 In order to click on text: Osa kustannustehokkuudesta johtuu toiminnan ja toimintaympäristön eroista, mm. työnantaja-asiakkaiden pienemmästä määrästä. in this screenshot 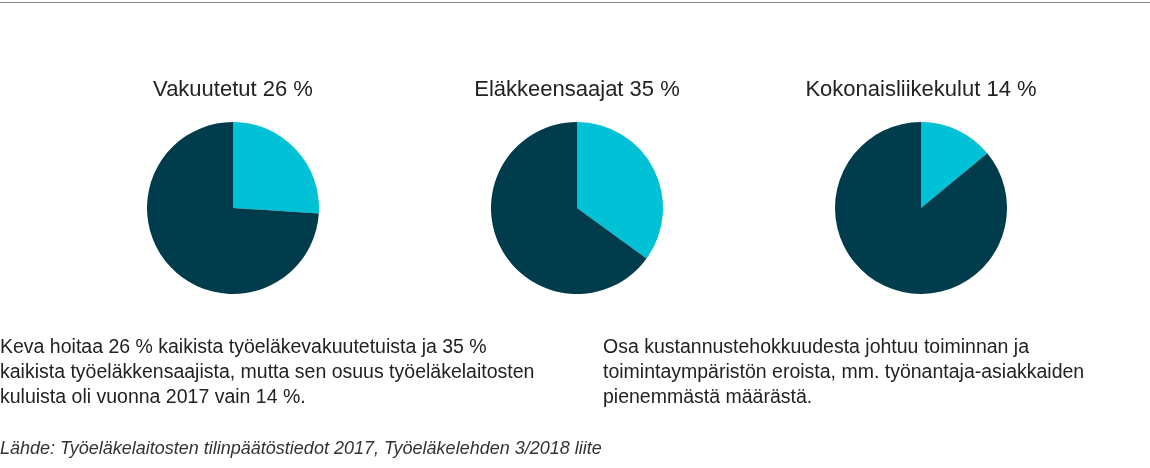, I will do `click(844, 371)`.